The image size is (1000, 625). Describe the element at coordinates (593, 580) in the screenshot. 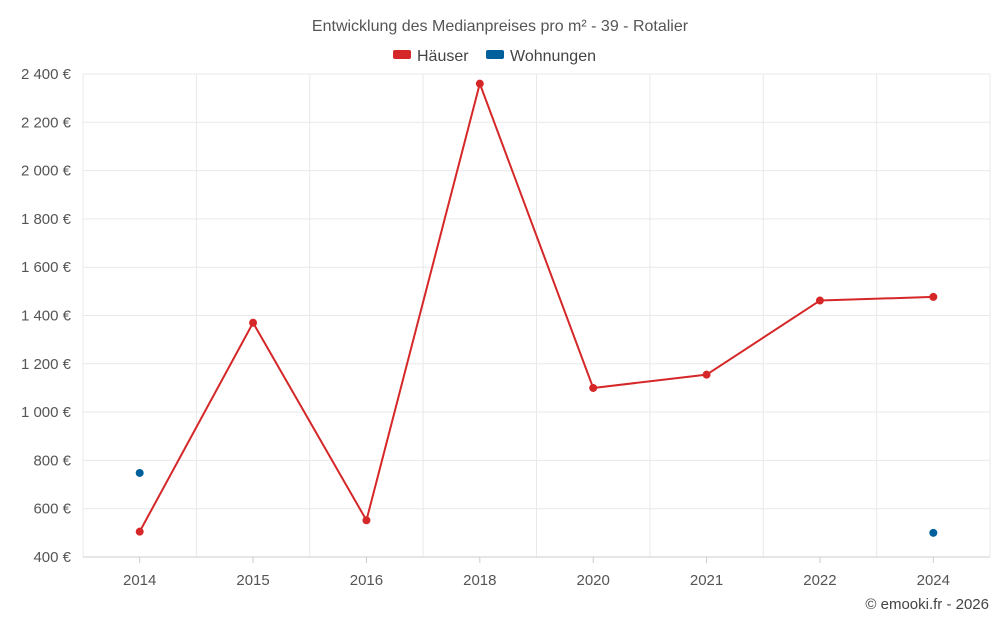

I see `x-tick-label: 2020` at that location.